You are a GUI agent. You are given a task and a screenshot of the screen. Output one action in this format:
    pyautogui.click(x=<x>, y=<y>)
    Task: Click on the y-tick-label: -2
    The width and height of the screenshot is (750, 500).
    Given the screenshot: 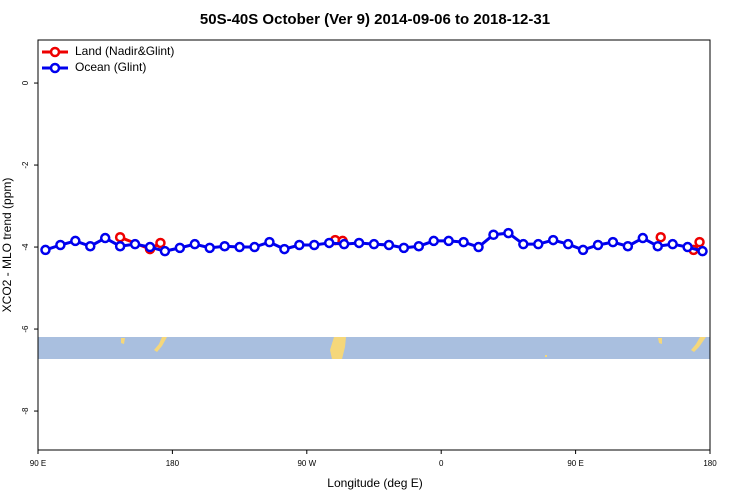 What is the action you would take?
    pyautogui.click(x=25, y=165)
    